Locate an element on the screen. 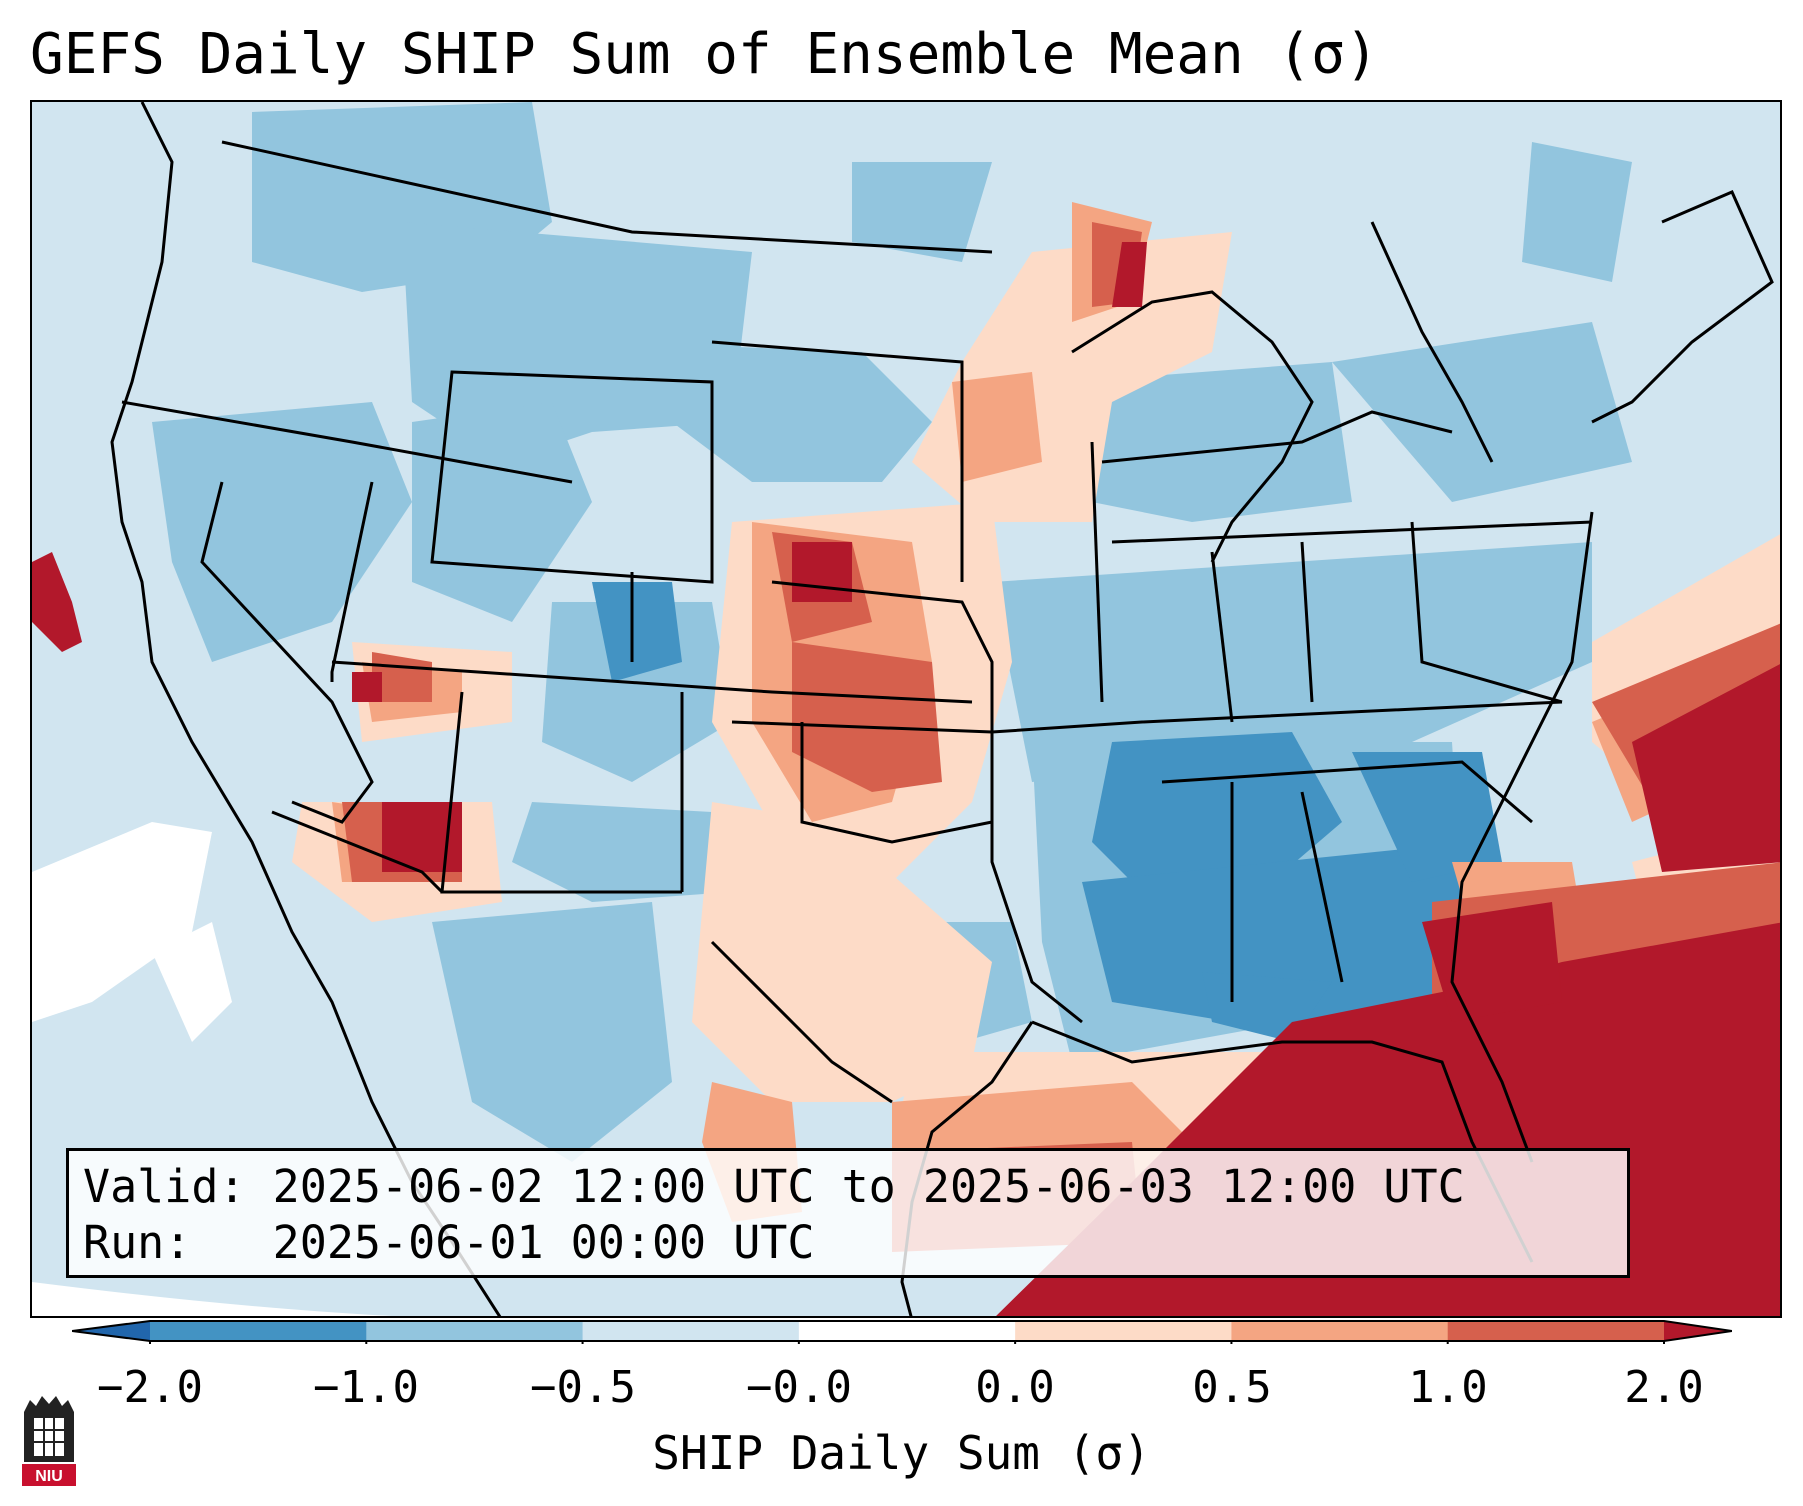 The height and width of the screenshot is (1506, 1803). logo-text: NIU is located at coordinates (49, 1476).